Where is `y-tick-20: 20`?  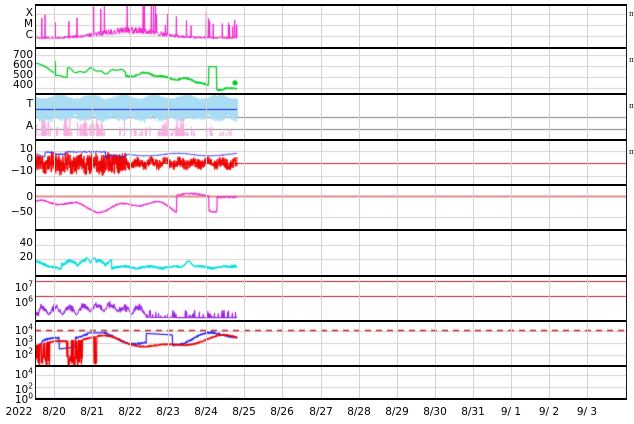
y-tick-20: 20 is located at coordinates (26, 257).